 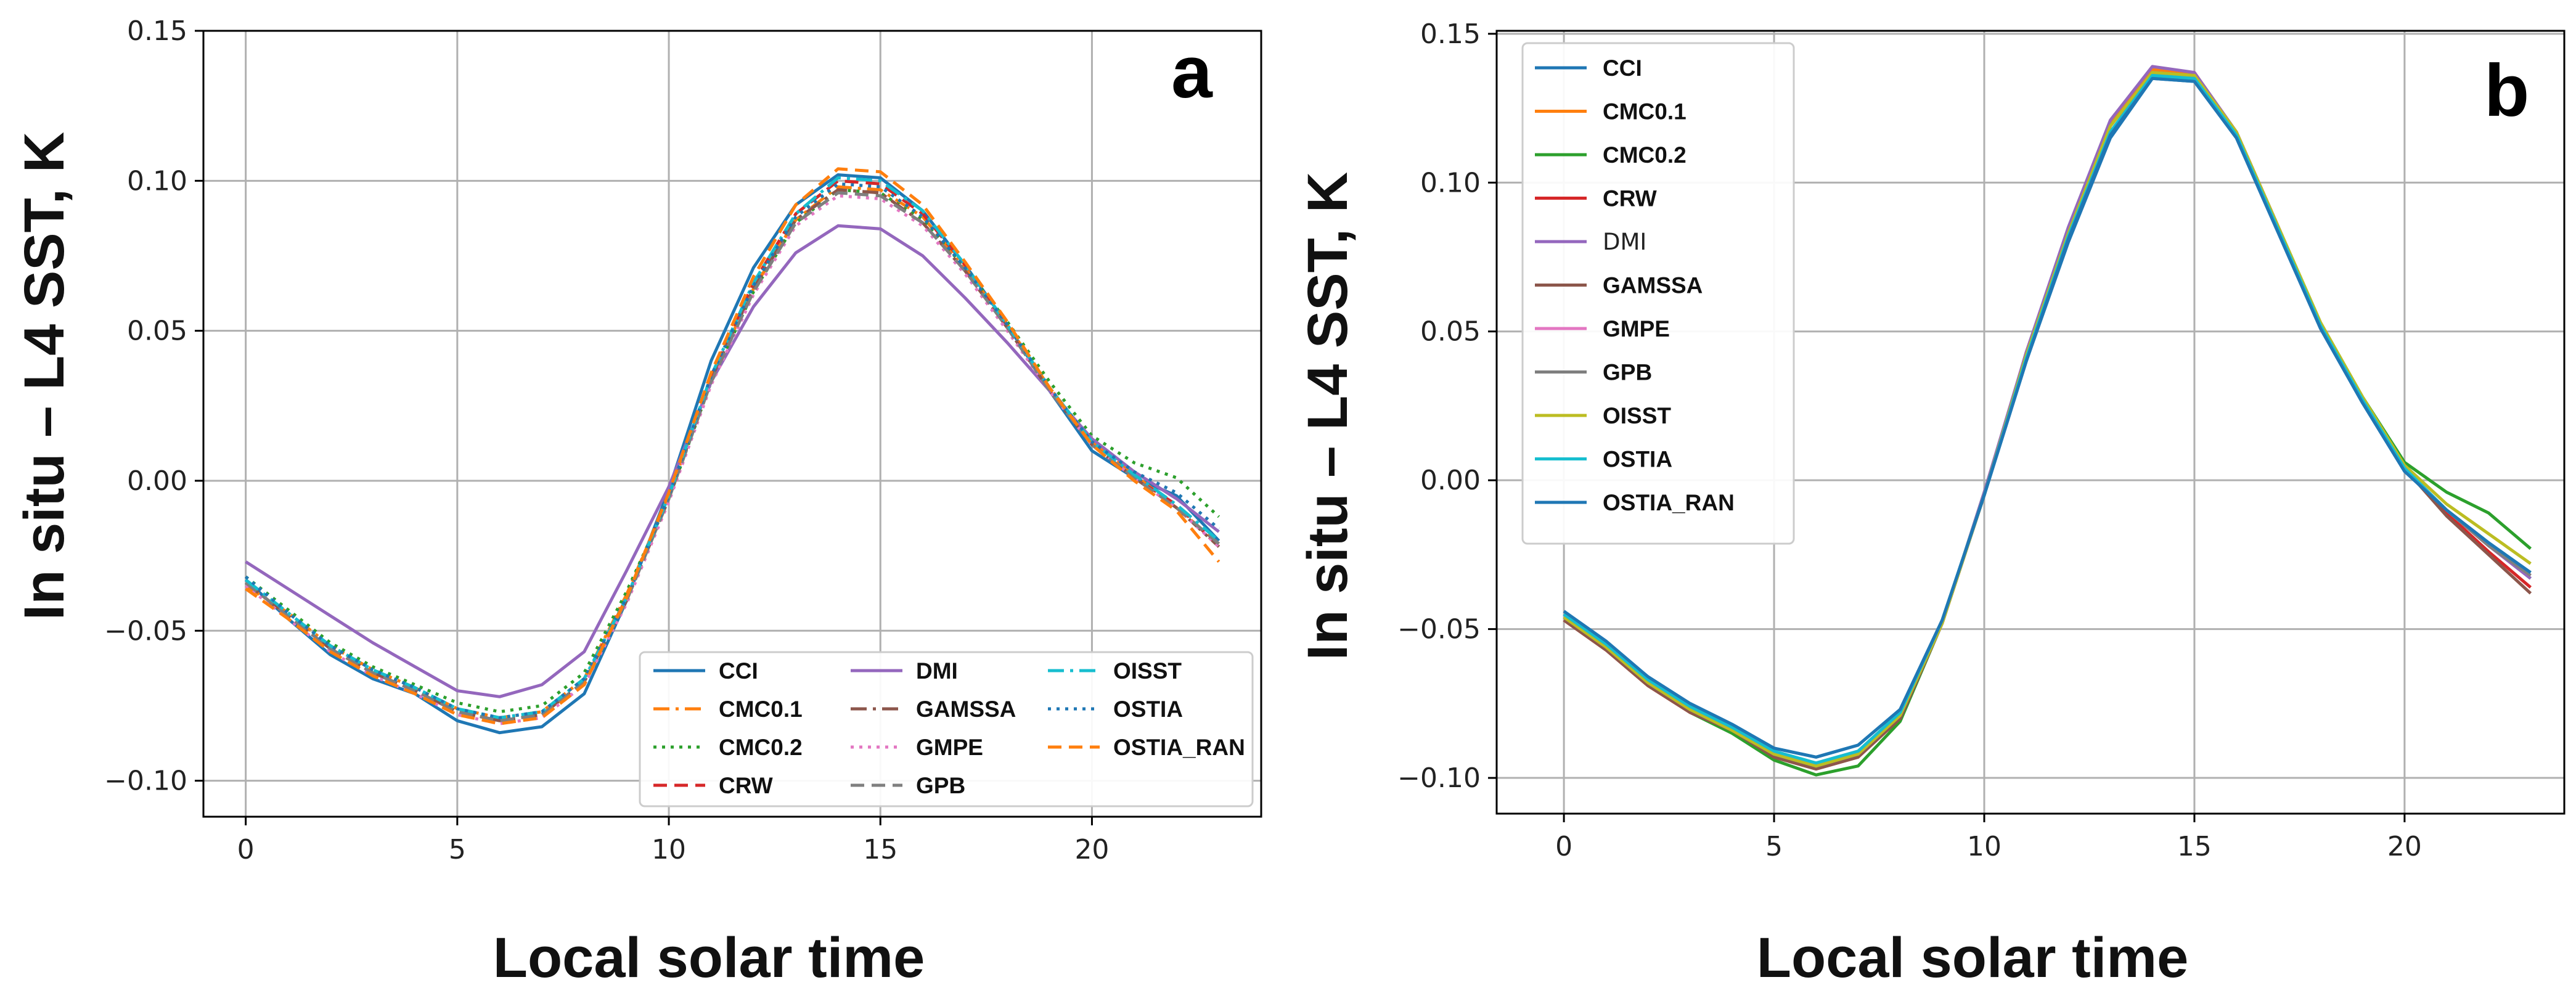 What do you see at coordinates (1624, 242) in the screenshot?
I see `panel-b-legend-label: DMI` at bounding box center [1624, 242].